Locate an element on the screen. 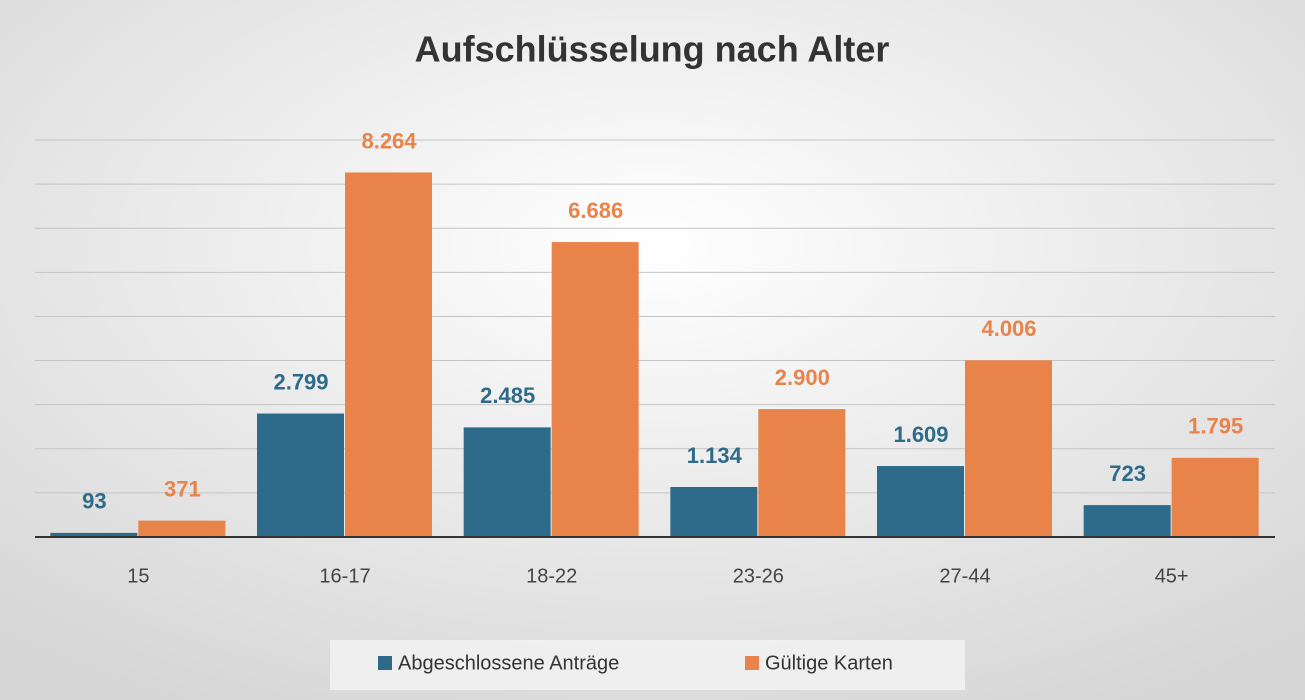  value-label: 371 is located at coordinates (182, 488).